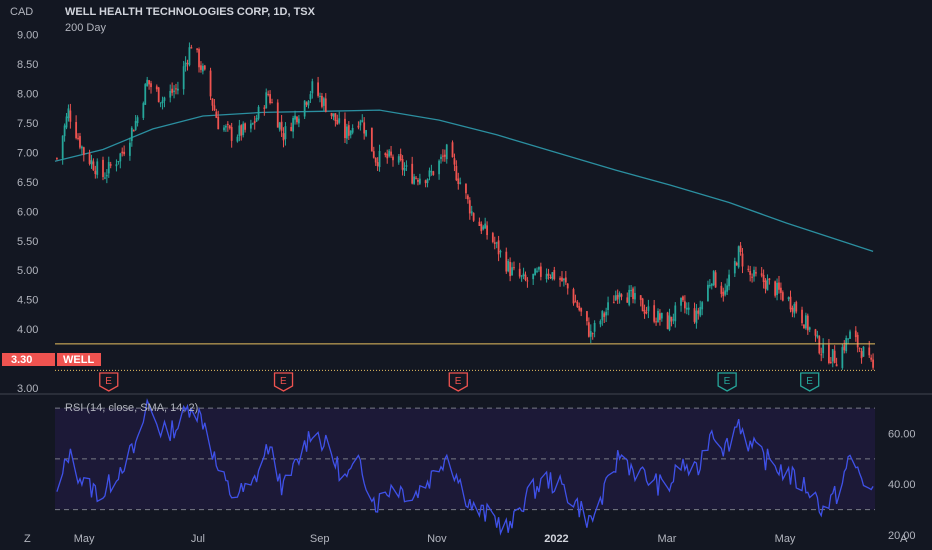 The image size is (932, 550). Describe the element at coordinates (902, 435) in the screenshot. I see `rsi-tick-label: 60.00` at that location.